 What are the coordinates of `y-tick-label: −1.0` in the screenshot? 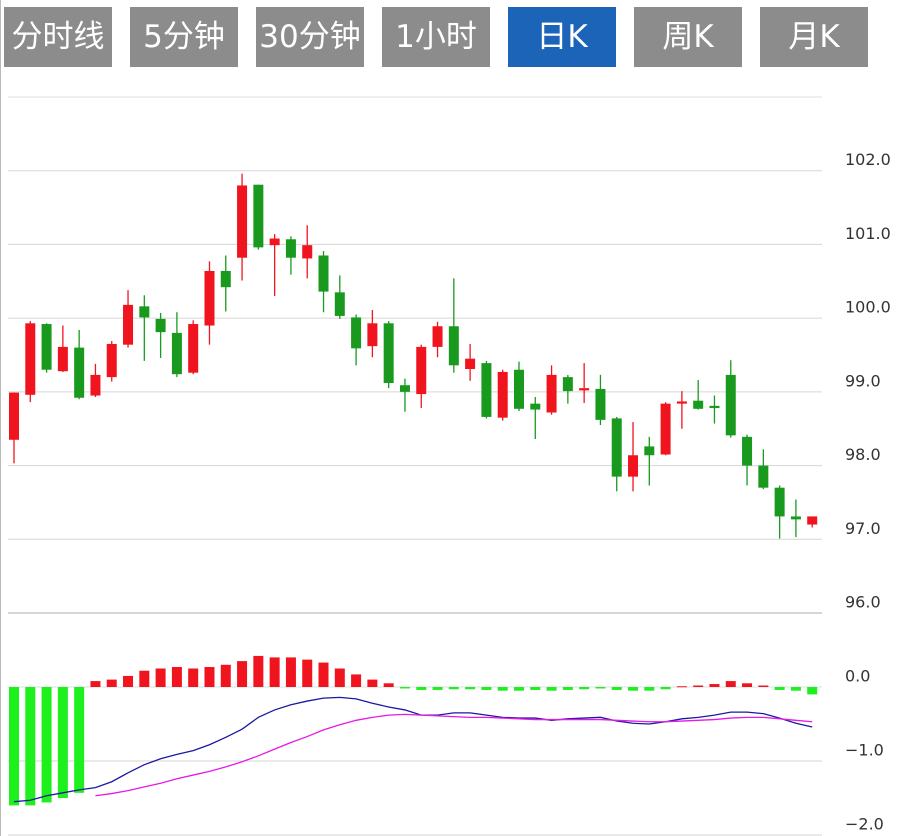 It's located at (864, 750).